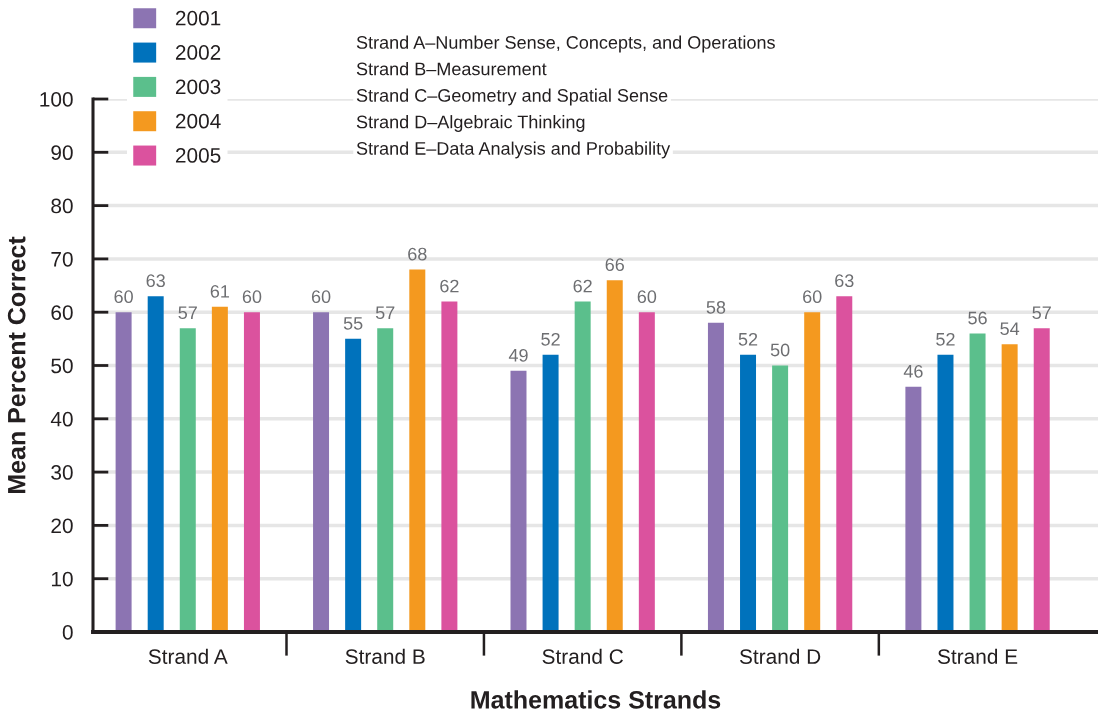 This screenshot has width=1098, height=718. What do you see at coordinates (565, 44) in the screenshot?
I see `text: Strand A–Number Sense, Concepts, and Operations` at bounding box center [565, 44].